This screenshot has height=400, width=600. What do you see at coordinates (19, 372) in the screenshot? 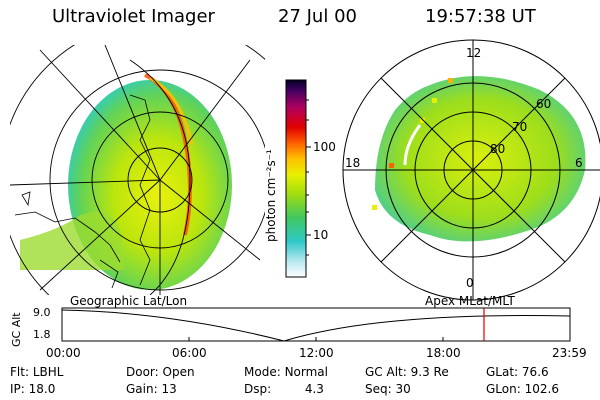
I see `flt-label: Flt:` at bounding box center [19, 372].